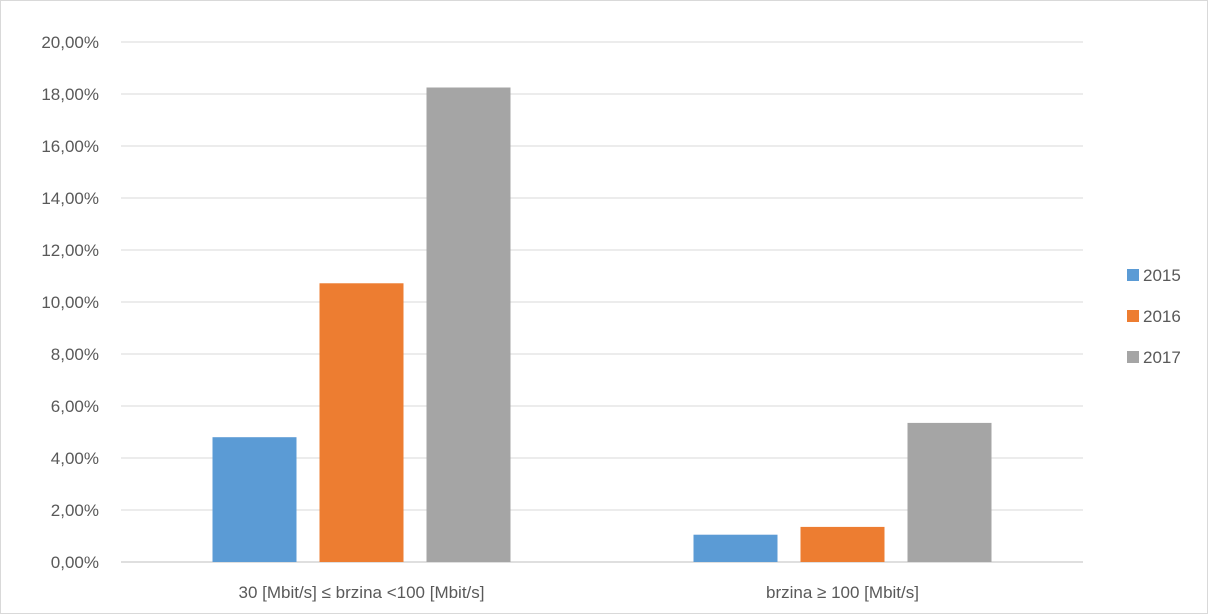 The image size is (1208, 614). What do you see at coordinates (70, 250) in the screenshot?
I see `y-tick-label: 12,00%` at bounding box center [70, 250].